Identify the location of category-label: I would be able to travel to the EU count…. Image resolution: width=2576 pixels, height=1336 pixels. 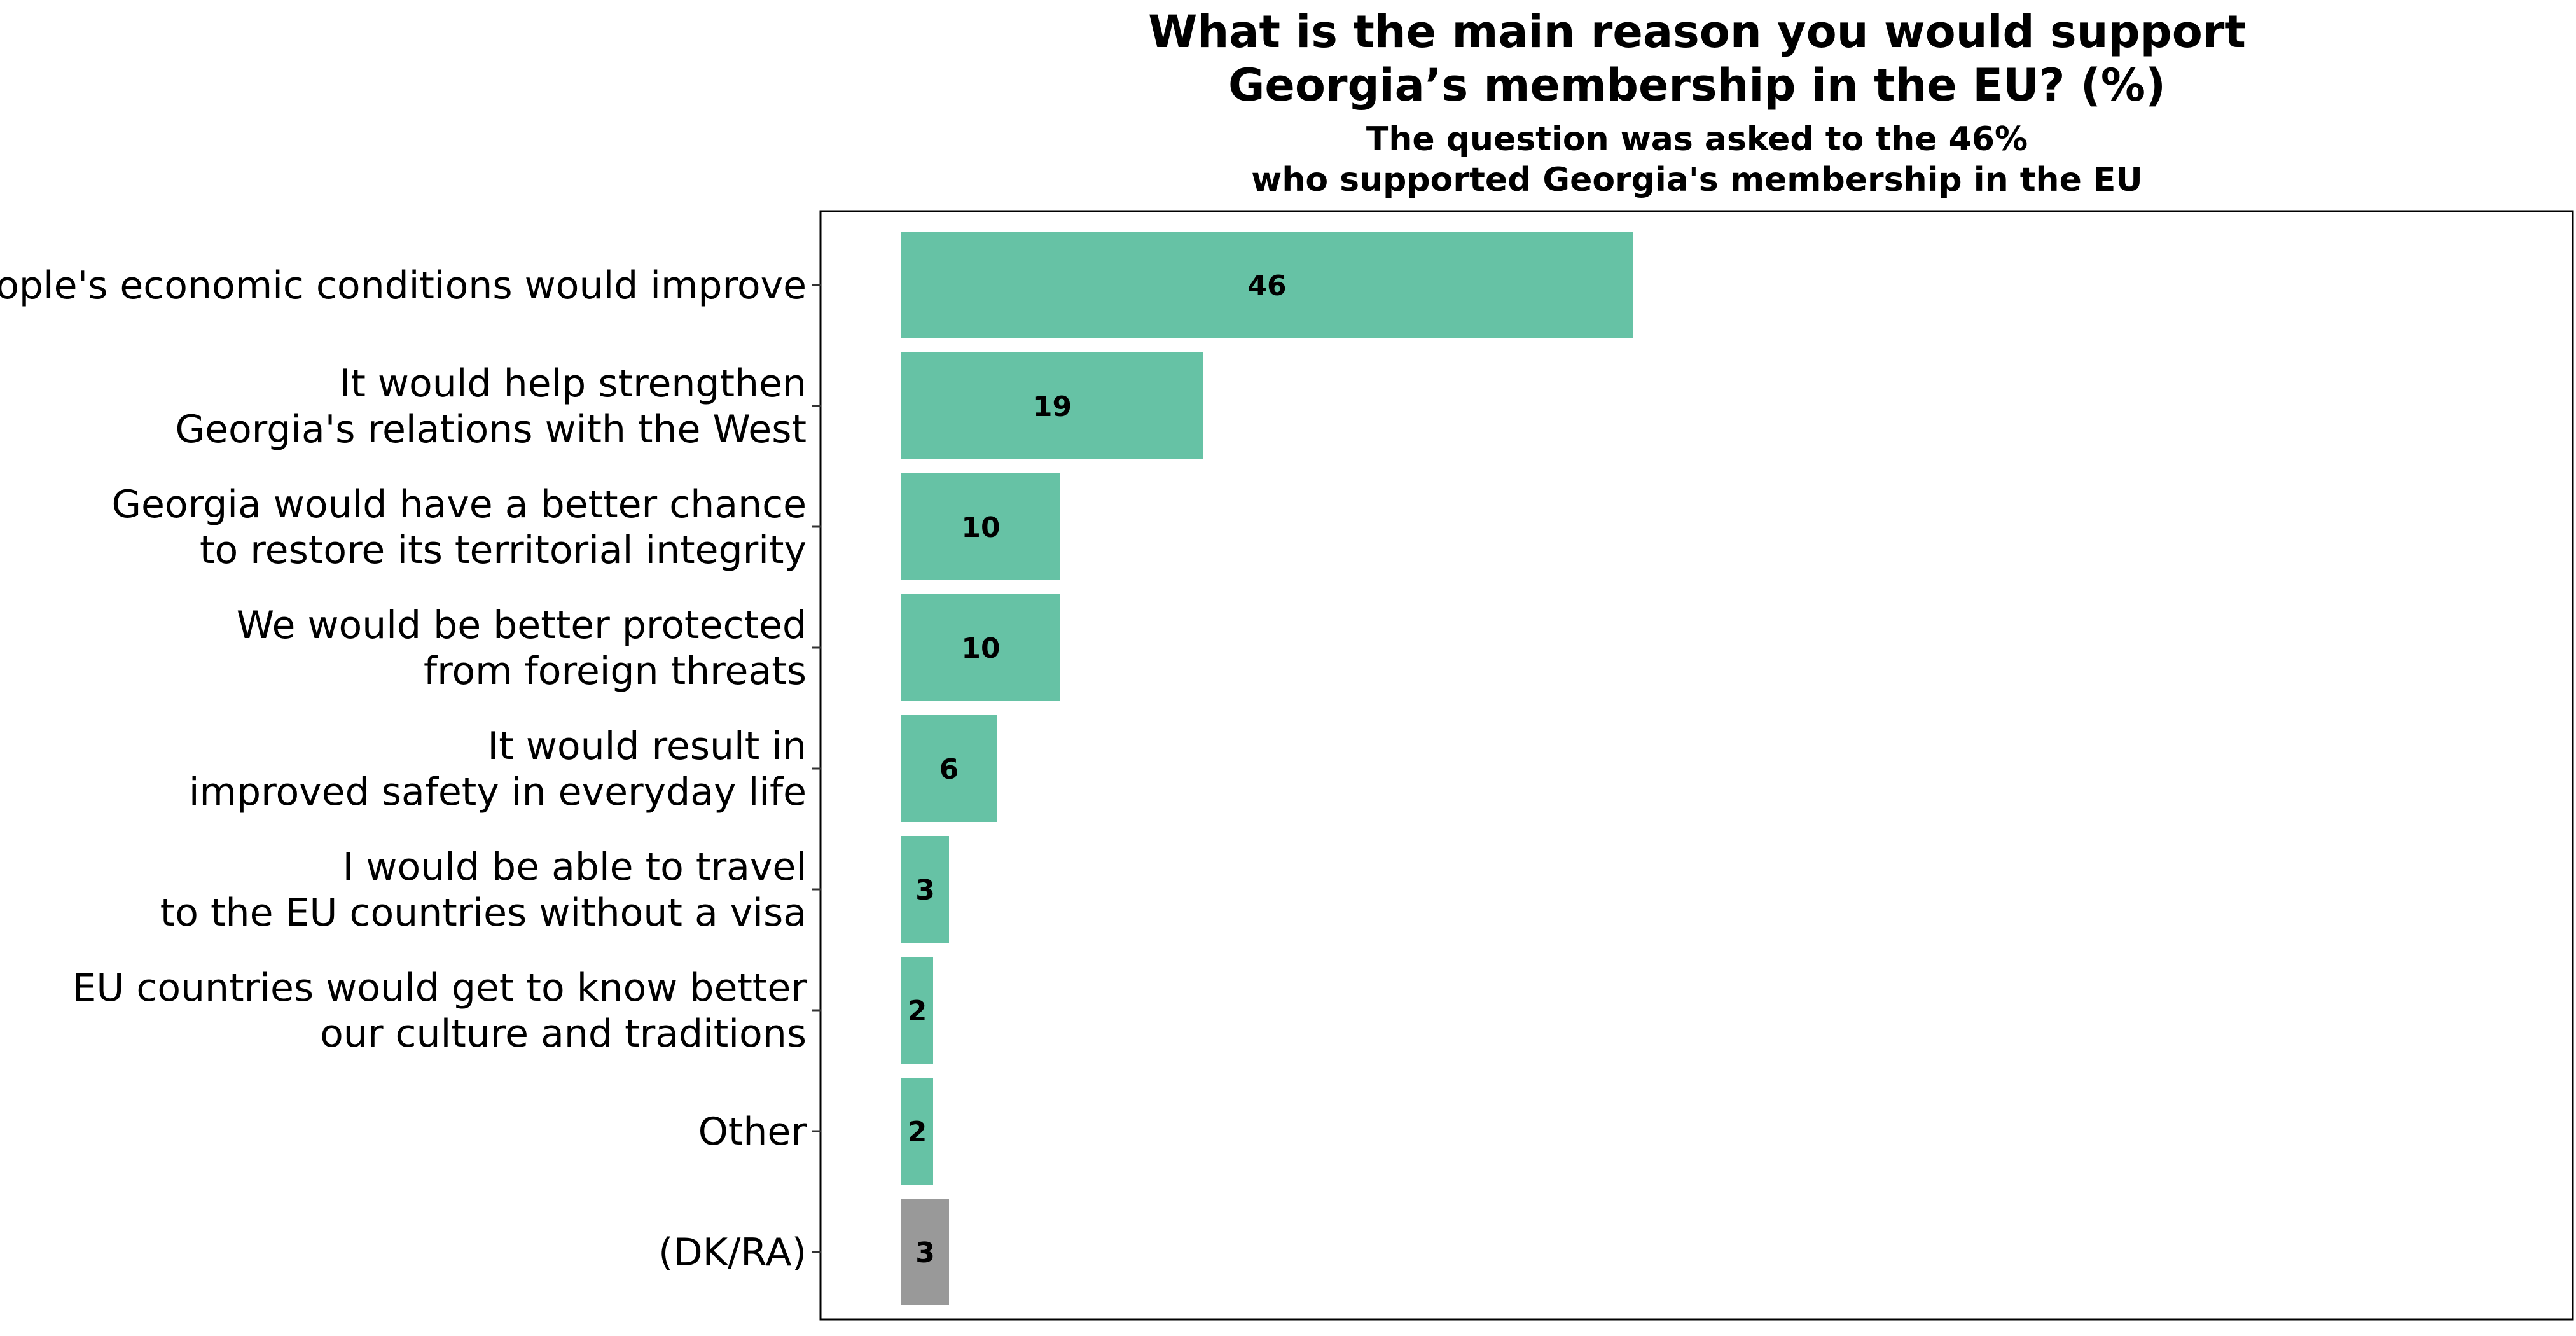
(483, 890).